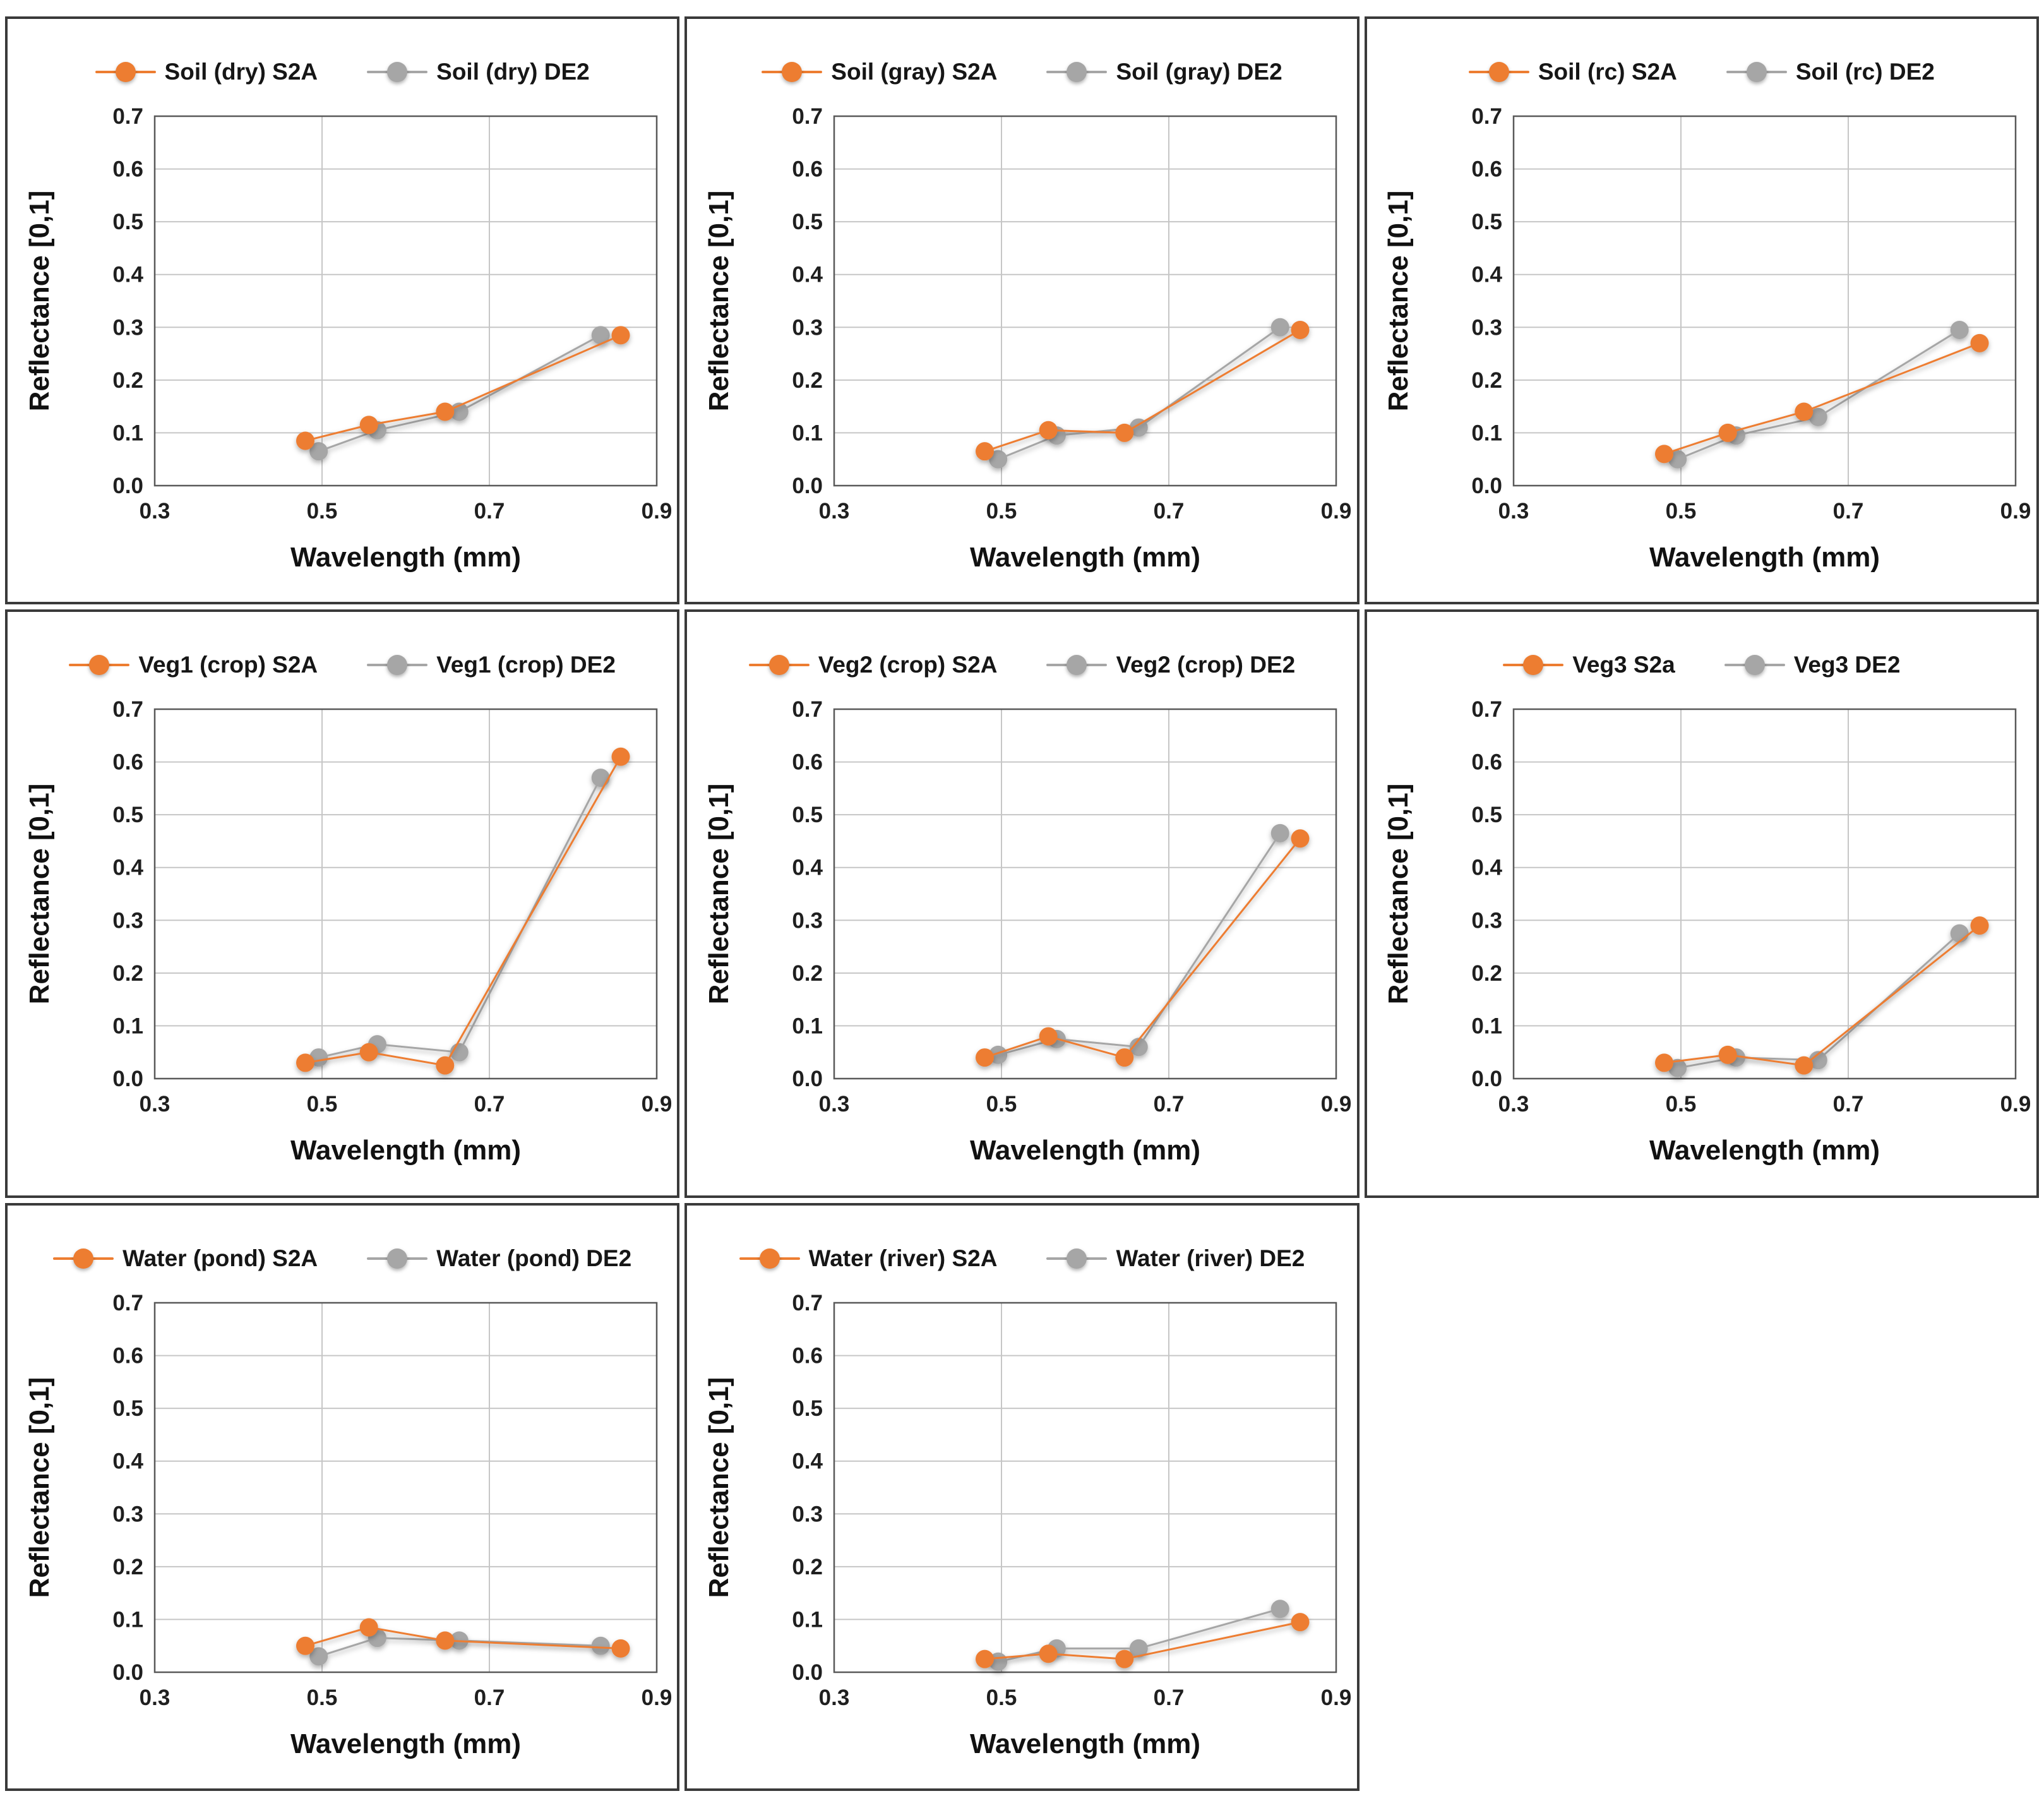  Describe the element at coordinates (915, 72) in the screenshot. I see `legend-label: Soil (gray) S2A` at that location.